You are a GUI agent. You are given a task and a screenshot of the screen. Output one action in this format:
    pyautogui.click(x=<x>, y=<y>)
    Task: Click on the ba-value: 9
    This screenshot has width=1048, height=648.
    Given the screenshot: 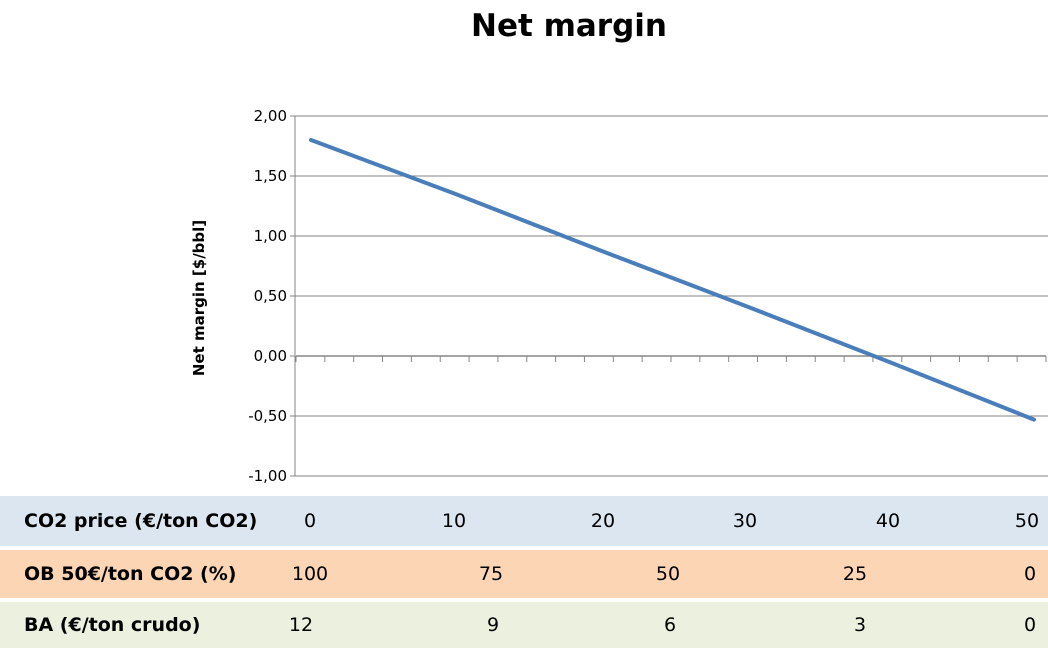 What is the action you would take?
    pyautogui.click(x=493, y=625)
    